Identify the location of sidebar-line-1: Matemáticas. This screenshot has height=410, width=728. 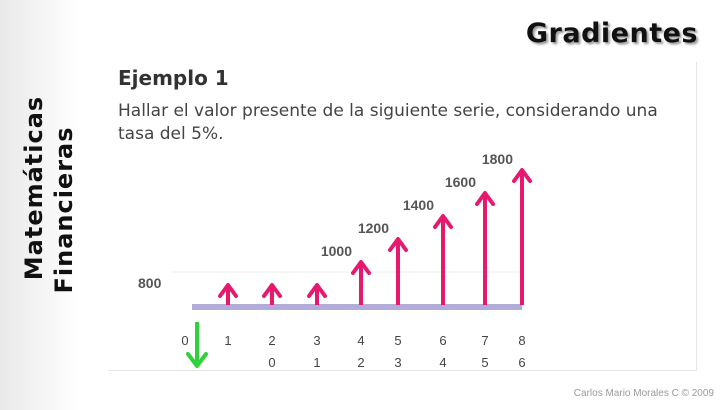
(34, 188).